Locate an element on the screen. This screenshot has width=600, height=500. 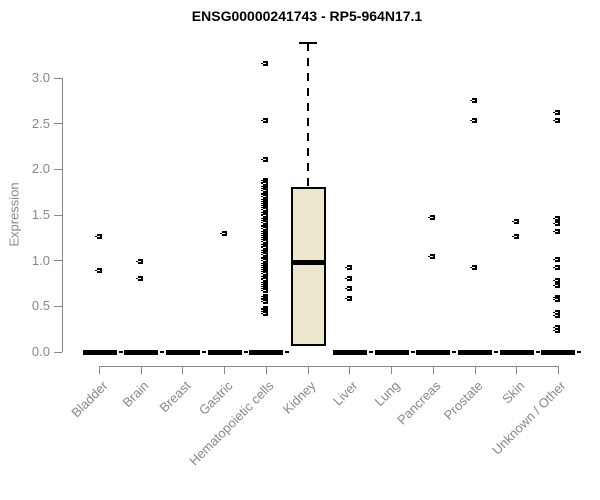
box is located at coordinates (308, 266).